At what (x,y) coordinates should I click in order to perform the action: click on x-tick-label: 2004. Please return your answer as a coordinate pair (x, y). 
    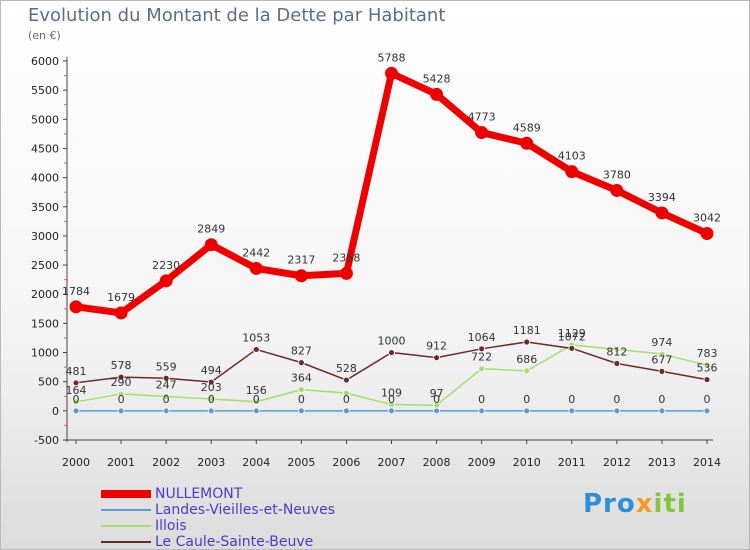
    Looking at the image, I should click on (256, 462).